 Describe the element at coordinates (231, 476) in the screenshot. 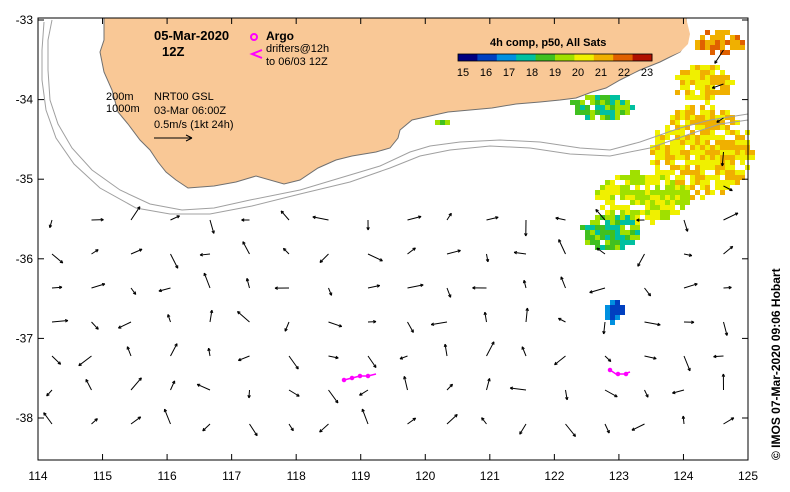

I see `lon-tick-label: 117` at that location.